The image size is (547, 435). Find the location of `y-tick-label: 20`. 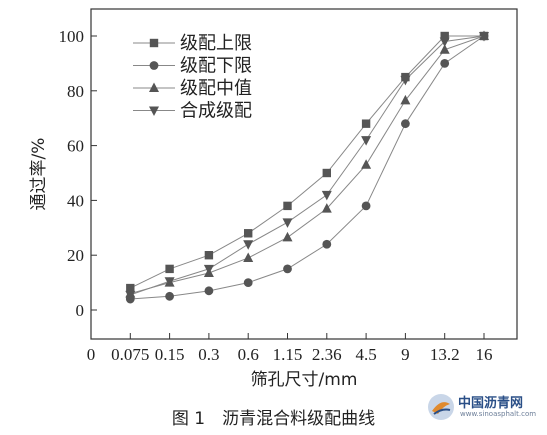

y-tick-label: 20 is located at coordinates (75, 255).